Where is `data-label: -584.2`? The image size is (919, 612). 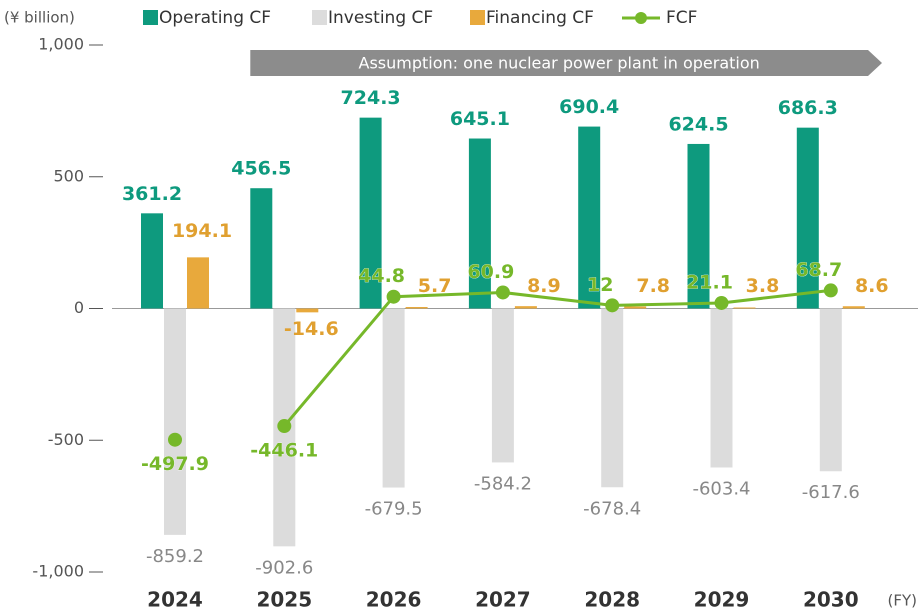
data-label: -584.2 is located at coordinates (503, 483).